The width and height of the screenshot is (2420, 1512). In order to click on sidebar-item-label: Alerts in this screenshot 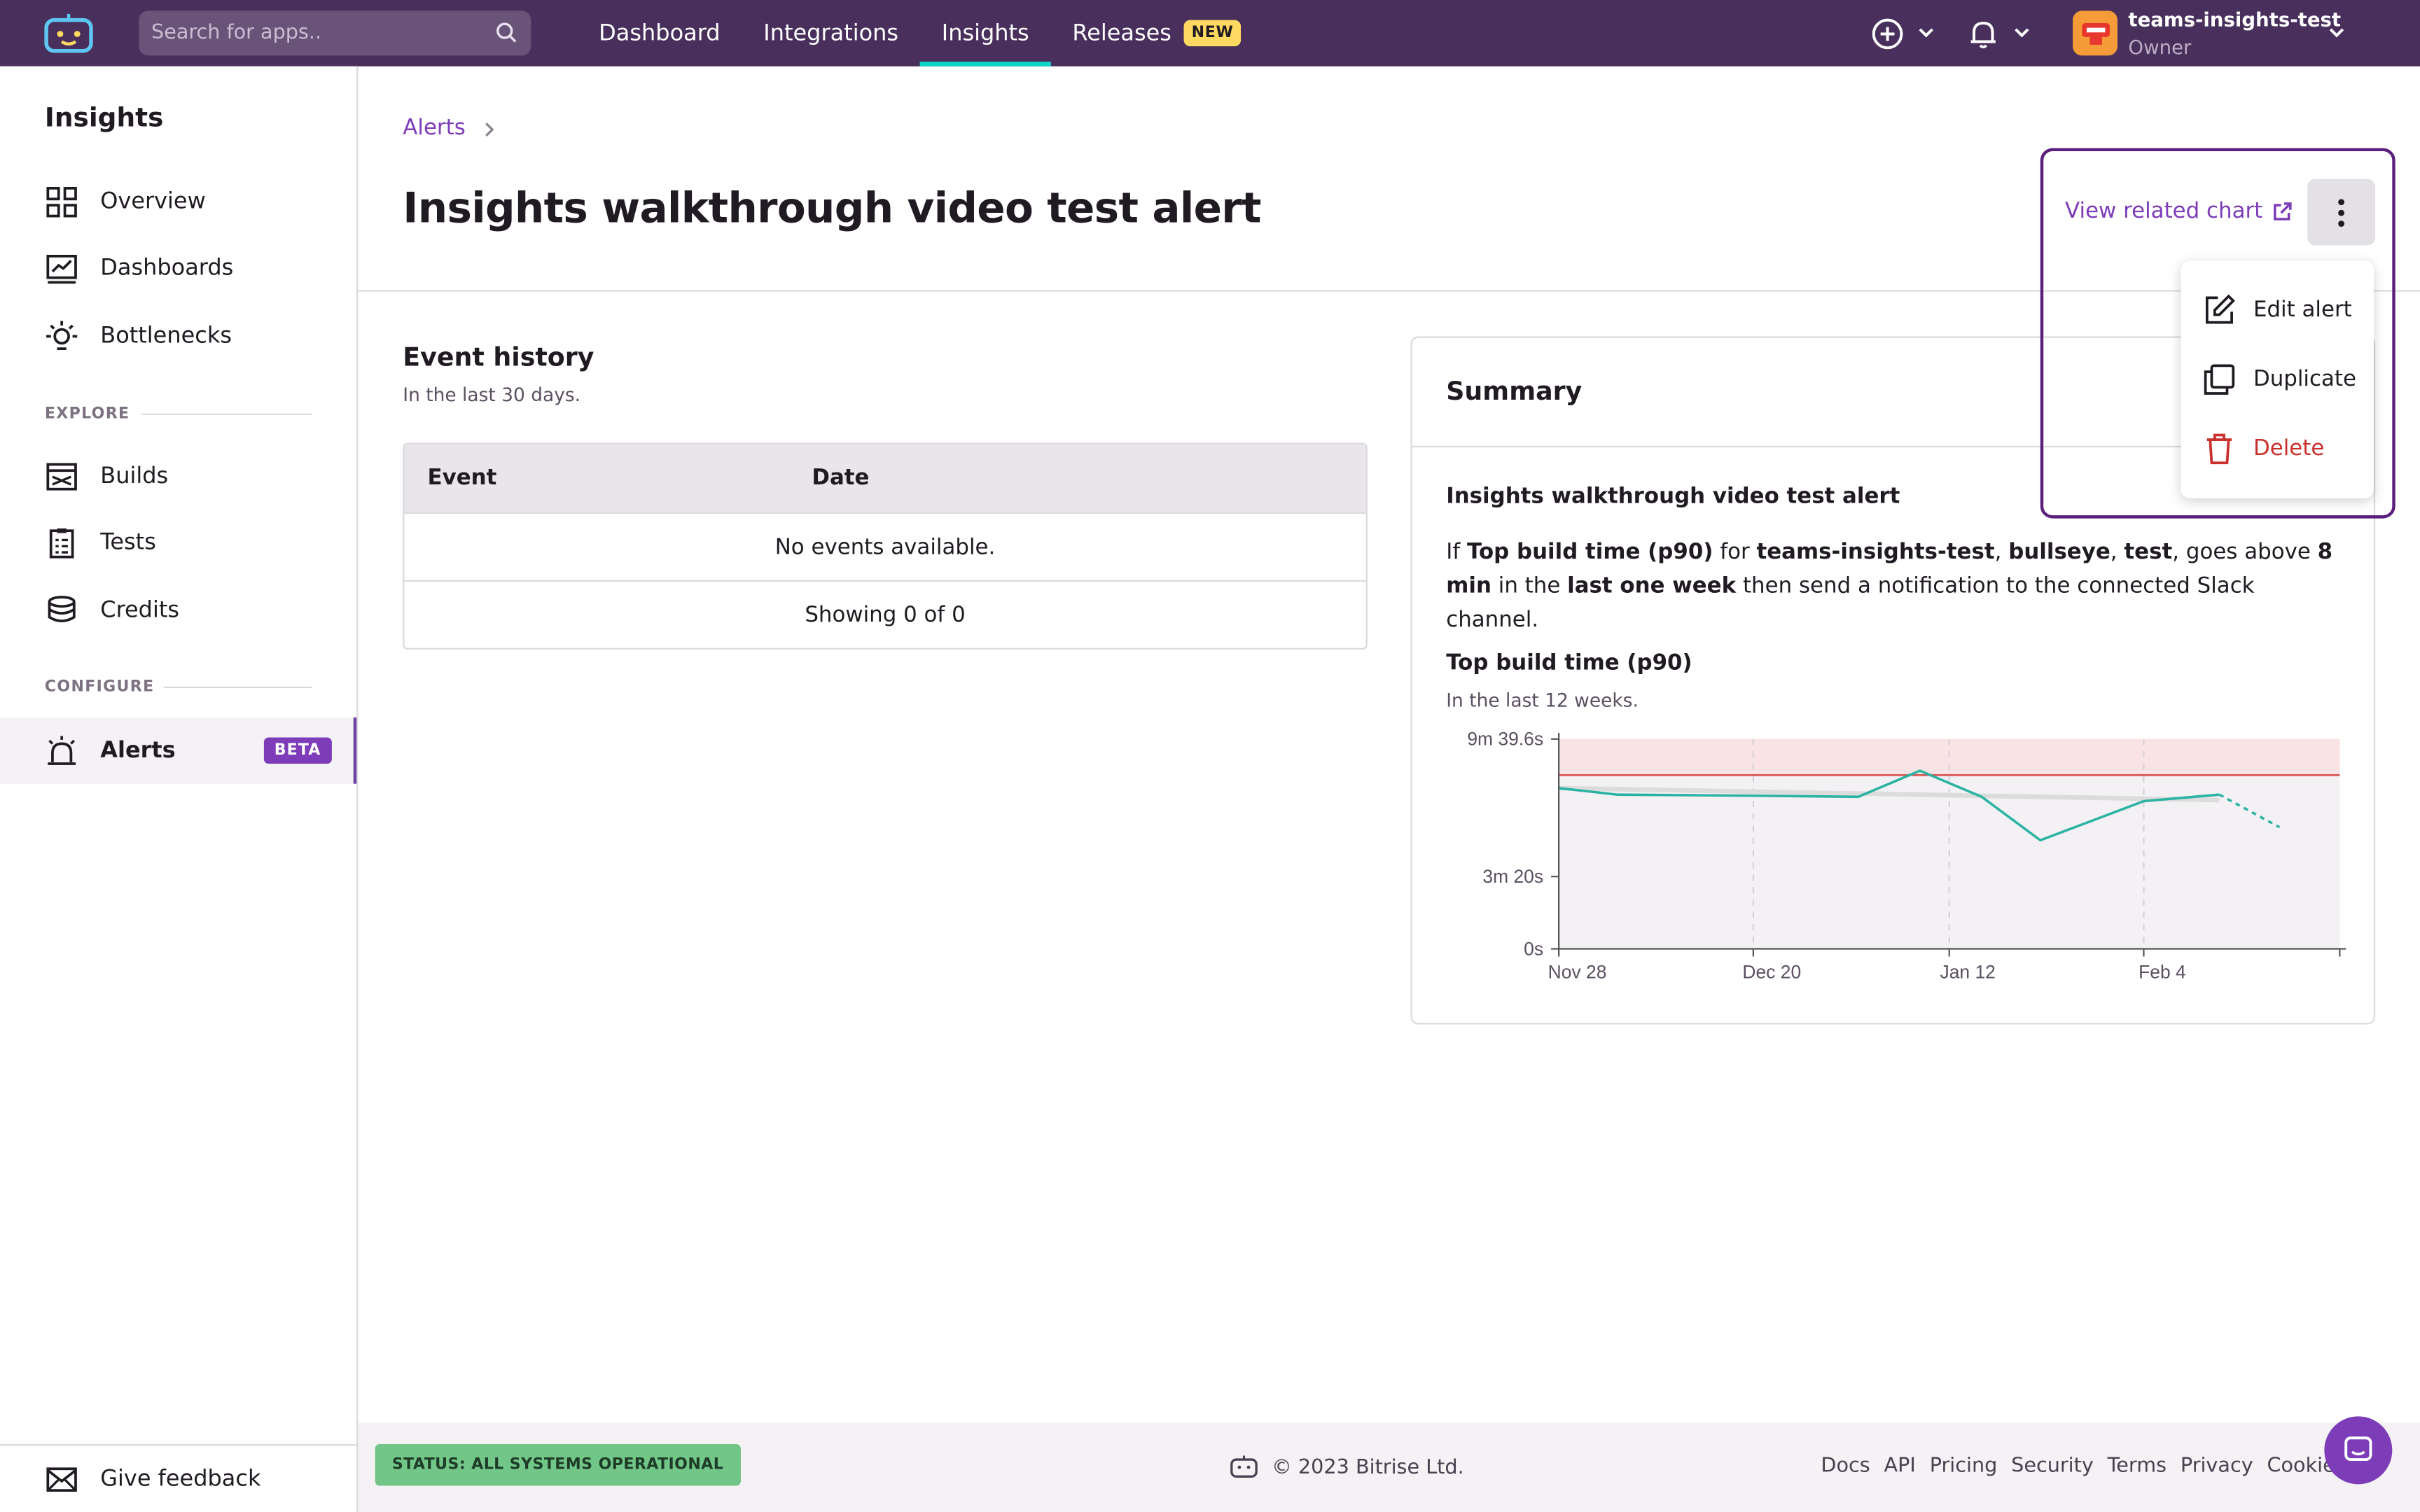, I will do `click(138, 750)`.